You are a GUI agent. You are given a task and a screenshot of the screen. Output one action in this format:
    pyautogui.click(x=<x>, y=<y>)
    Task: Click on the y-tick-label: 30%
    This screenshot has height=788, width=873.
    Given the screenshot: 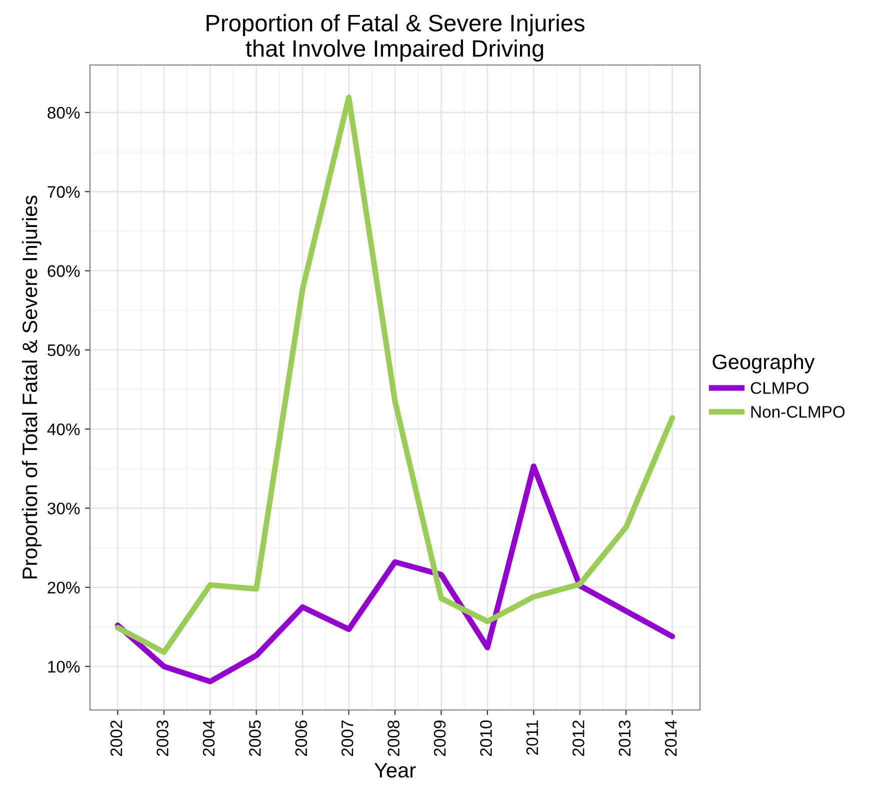 What is the action you would take?
    pyautogui.click(x=64, y=508)
    